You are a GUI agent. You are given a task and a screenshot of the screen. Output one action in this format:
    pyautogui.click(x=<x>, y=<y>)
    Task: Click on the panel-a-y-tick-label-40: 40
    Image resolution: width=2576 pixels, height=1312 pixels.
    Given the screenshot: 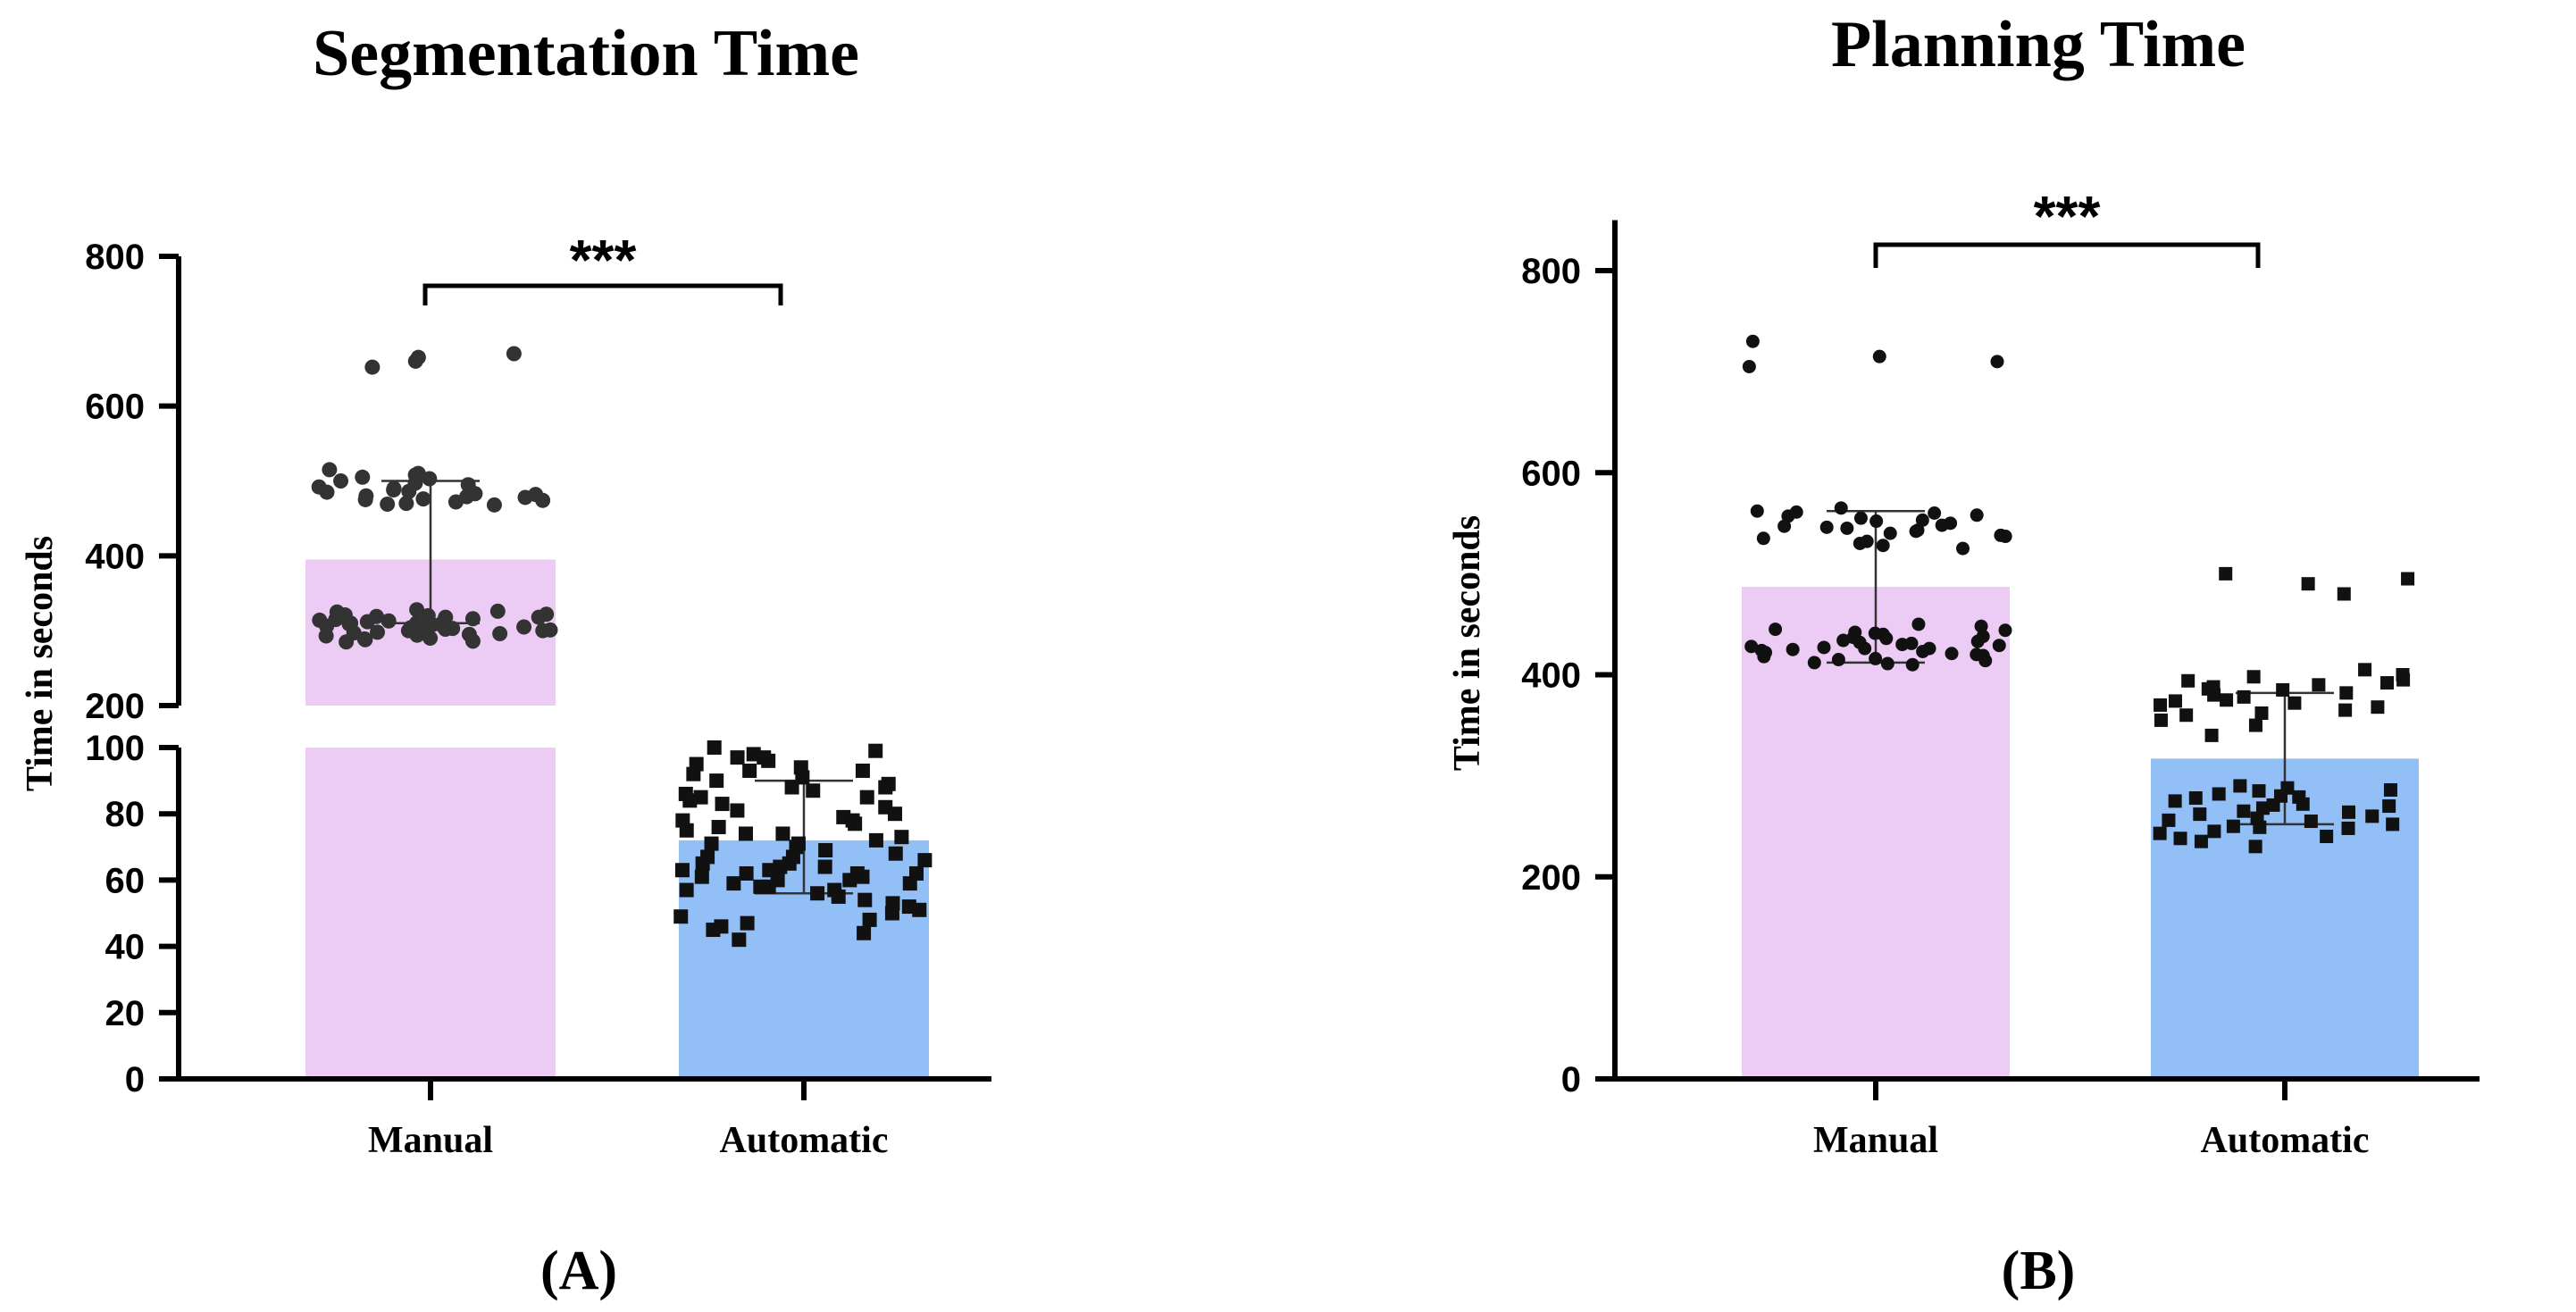 What is the action you would take?
    pyautogui.click(x=126, y=947)
    